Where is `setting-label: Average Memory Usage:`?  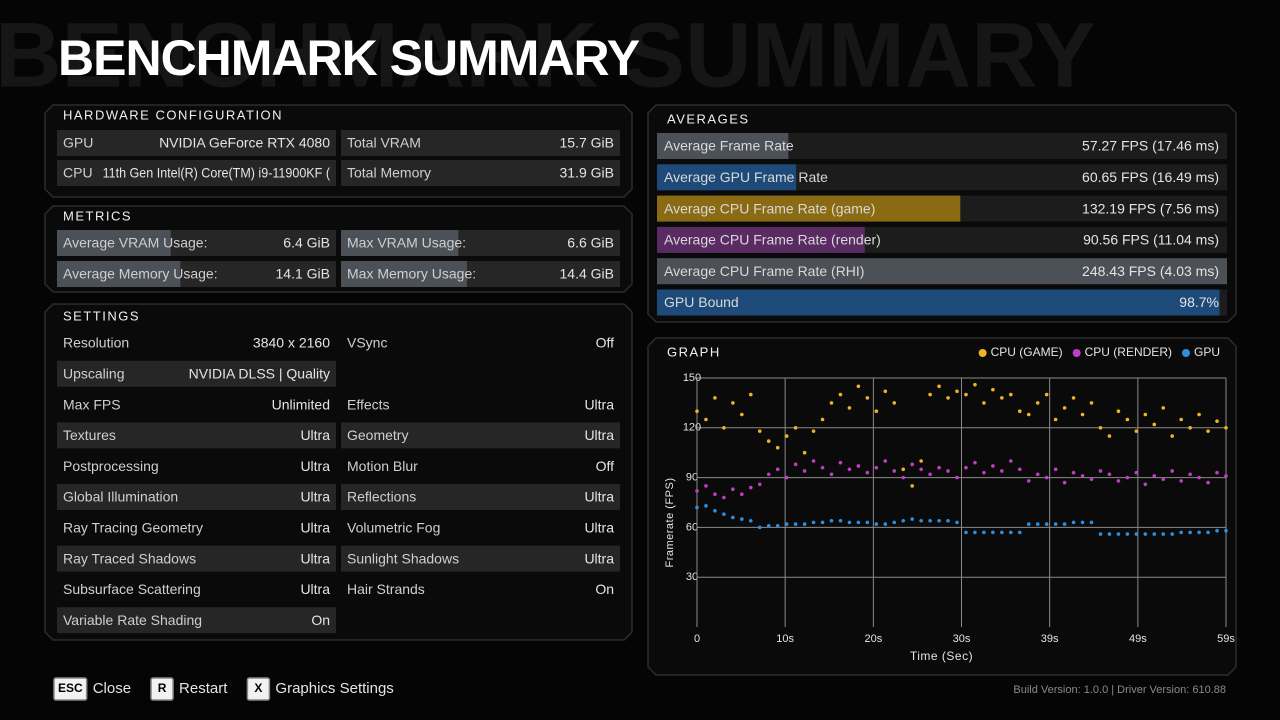
setting-label: Average Memory Usage: is located at coordinates (140, 274).